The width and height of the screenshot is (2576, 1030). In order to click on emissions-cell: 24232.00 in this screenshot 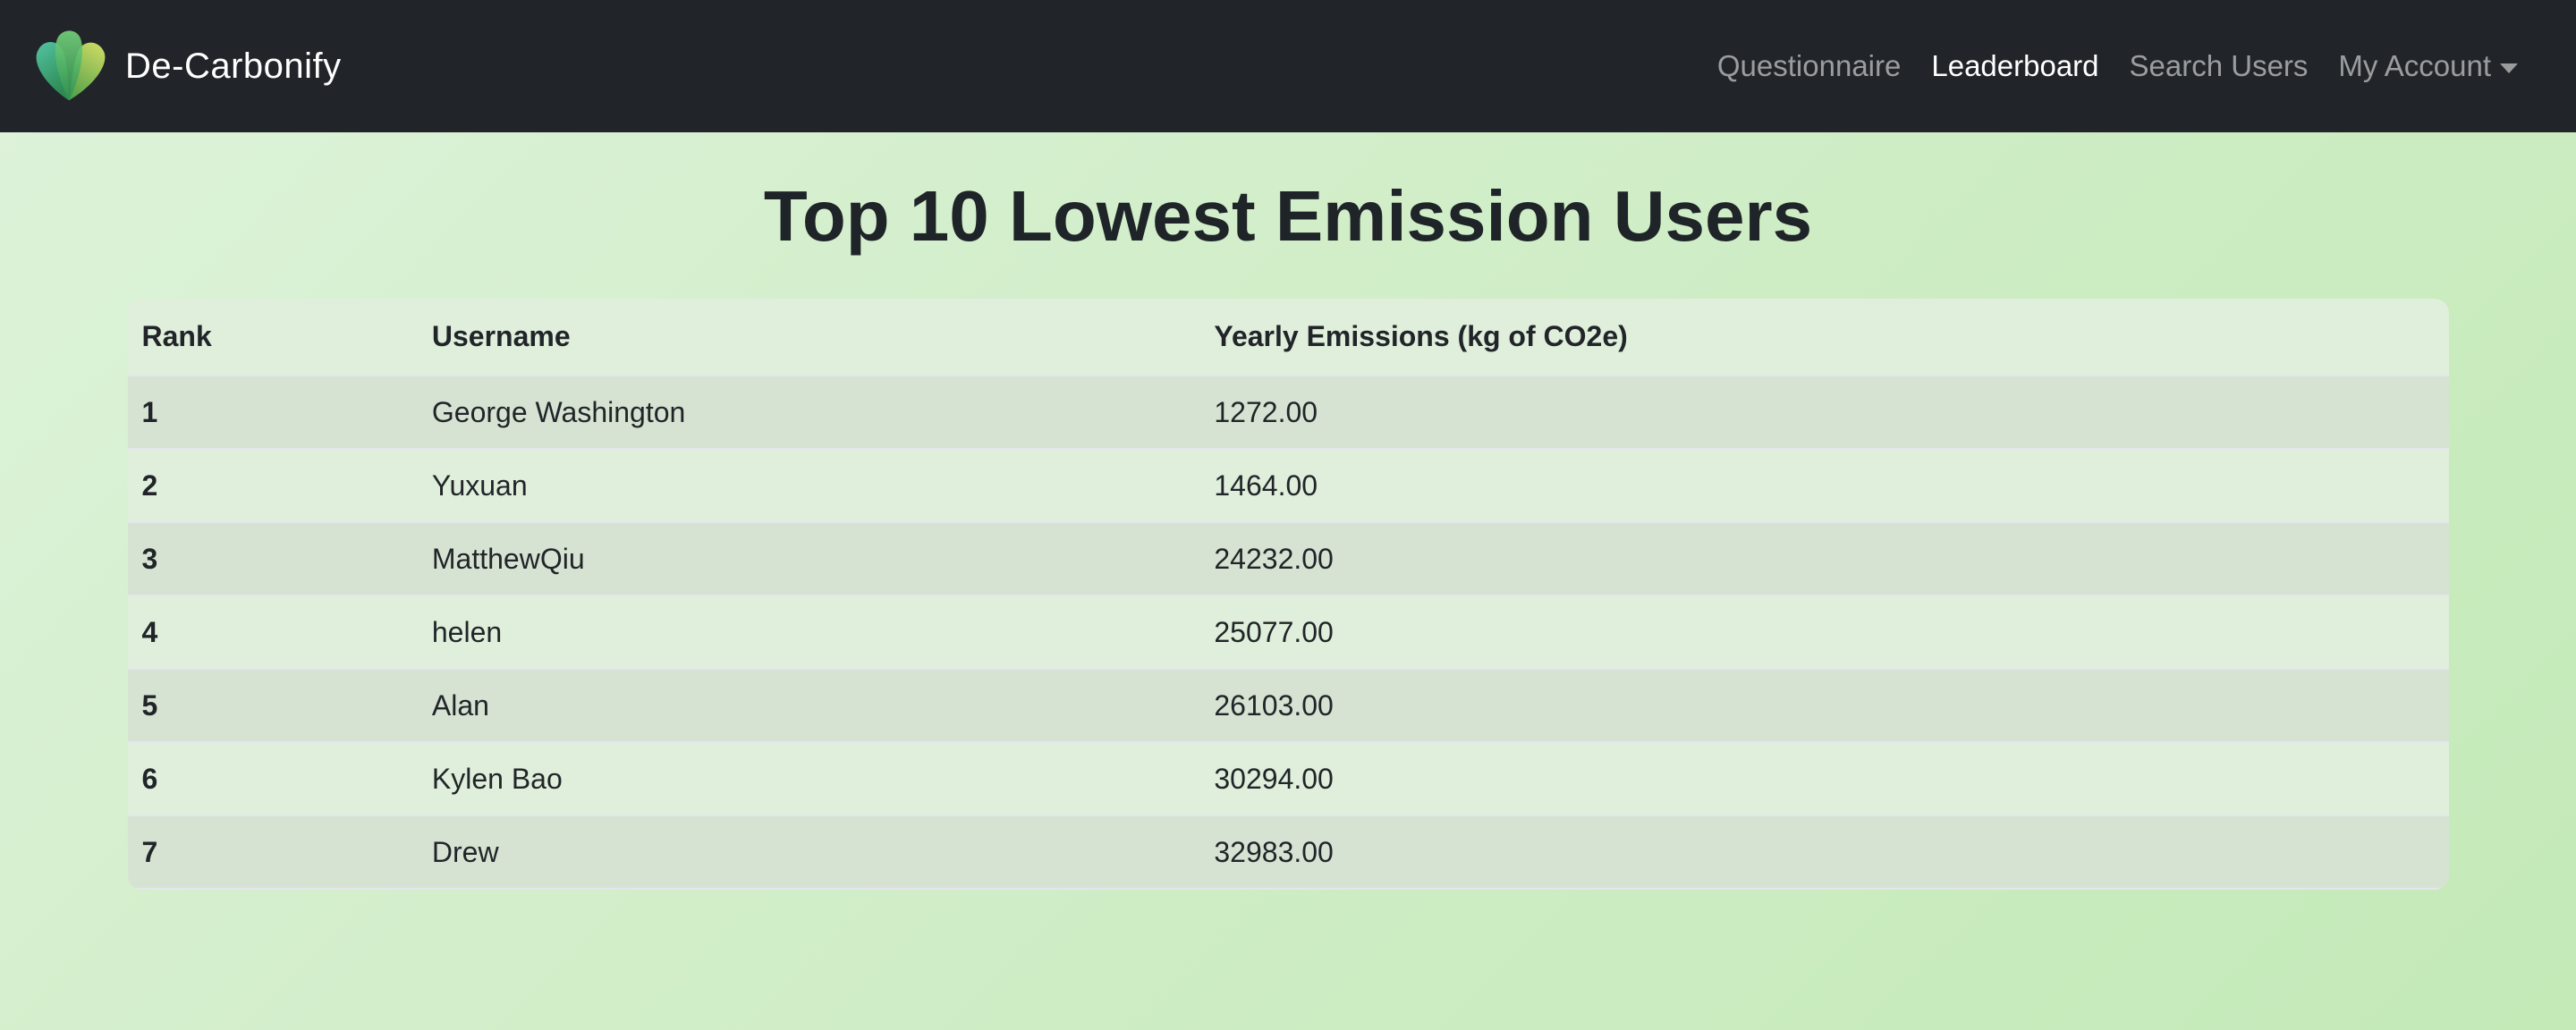, I will do `click(1824, 559)`.